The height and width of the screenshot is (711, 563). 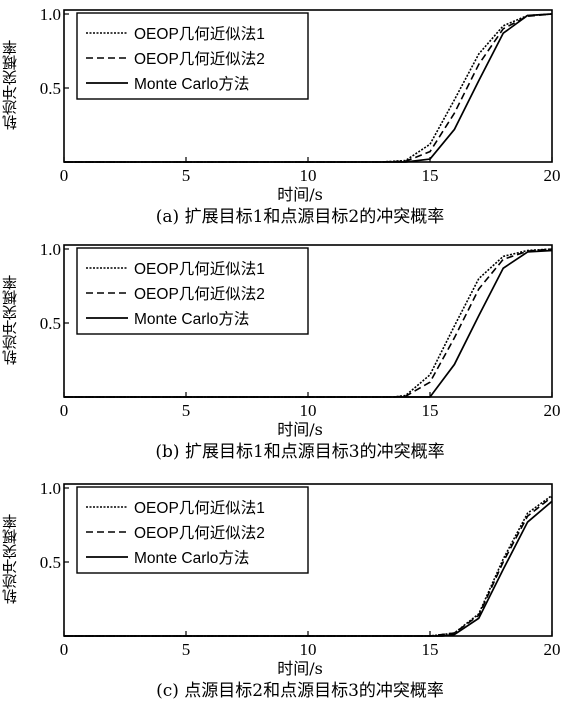 What do you see at coordinates (300, 217) in the screenshot?
I see `chart-caption: (a) 扩展目标1和点源目标2的冲突概率` at bounding box center [300, 217].